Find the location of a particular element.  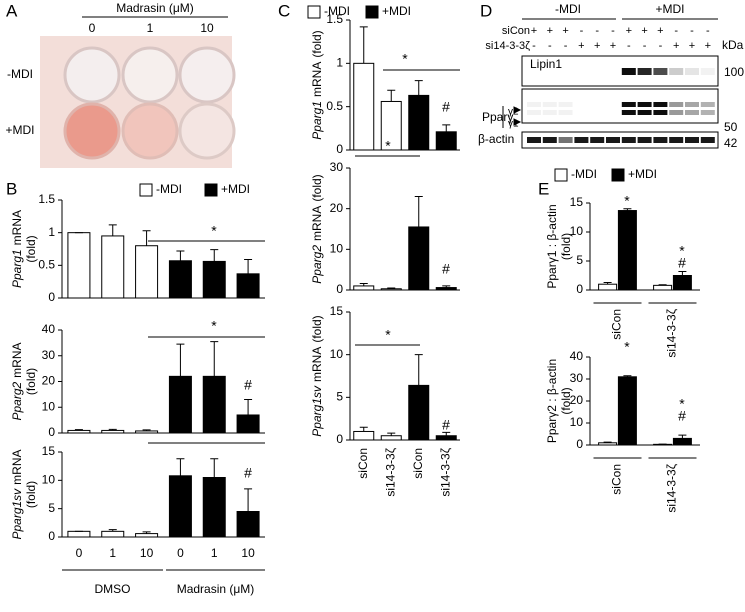

marker-label: 100 is located at coordinates (734, 72).